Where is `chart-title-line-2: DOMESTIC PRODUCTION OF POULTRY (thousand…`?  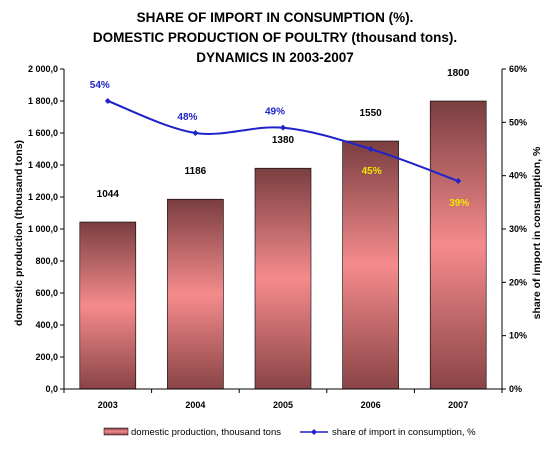 chart-title-line-2: DOMESTIC PRODUCTION OF POULTRY (thousand… is located at coordinates (275, 37).